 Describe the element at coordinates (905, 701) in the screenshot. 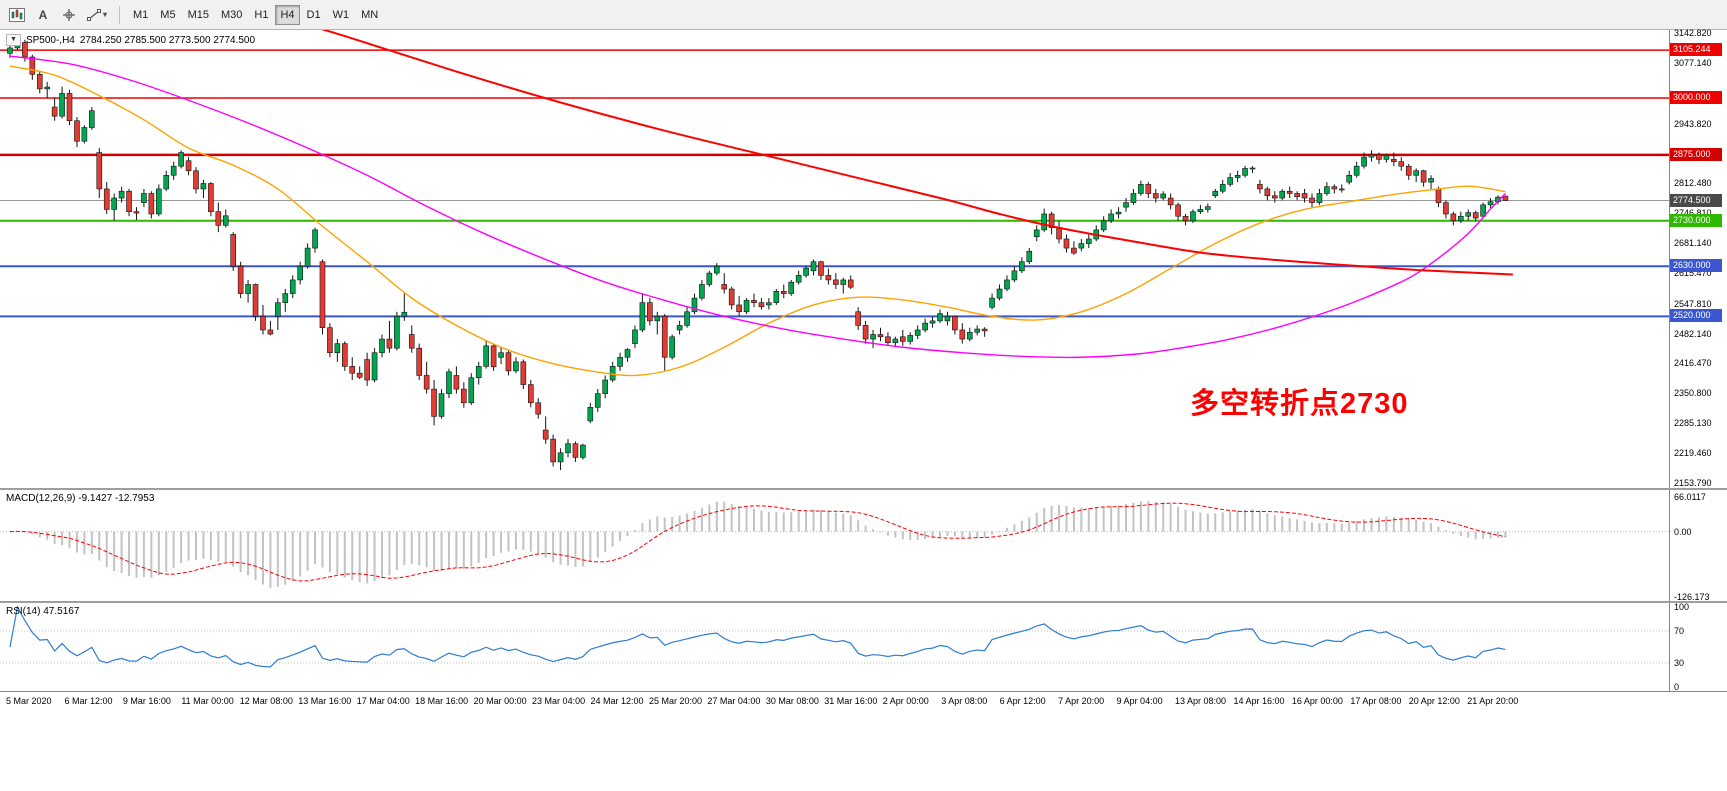

I see `time-axis-label: 2 Apr 00:00` at that location.